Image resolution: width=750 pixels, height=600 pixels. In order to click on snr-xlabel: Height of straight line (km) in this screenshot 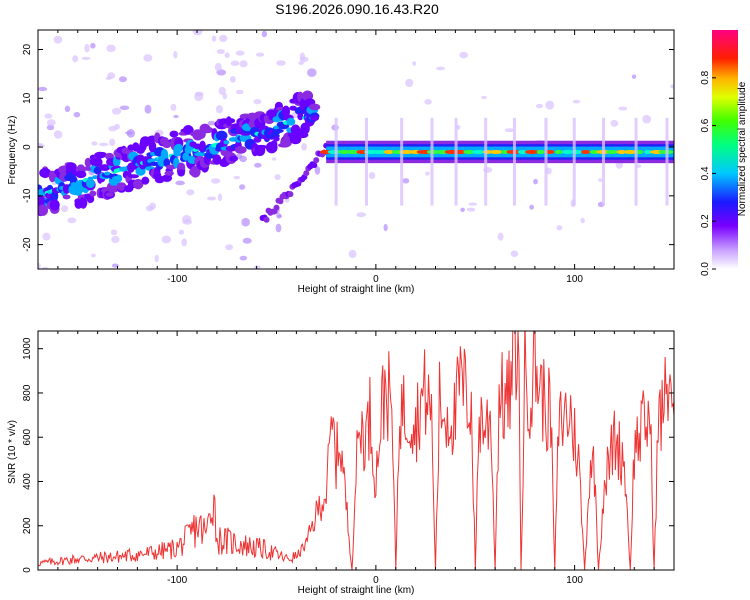, I will do `click(356, 590)`.